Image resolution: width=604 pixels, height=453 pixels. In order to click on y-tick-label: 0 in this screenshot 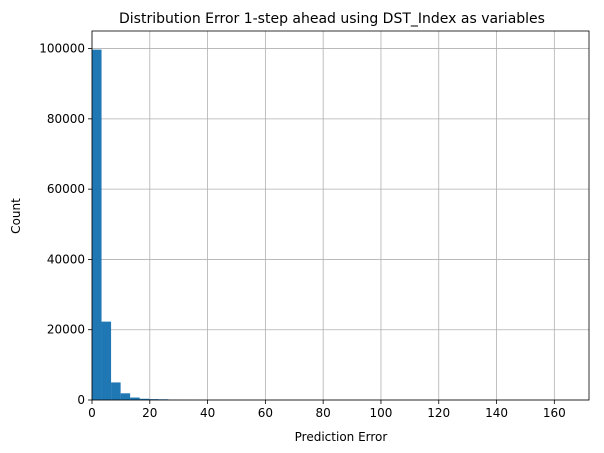, I will do `click(81, 400)`.